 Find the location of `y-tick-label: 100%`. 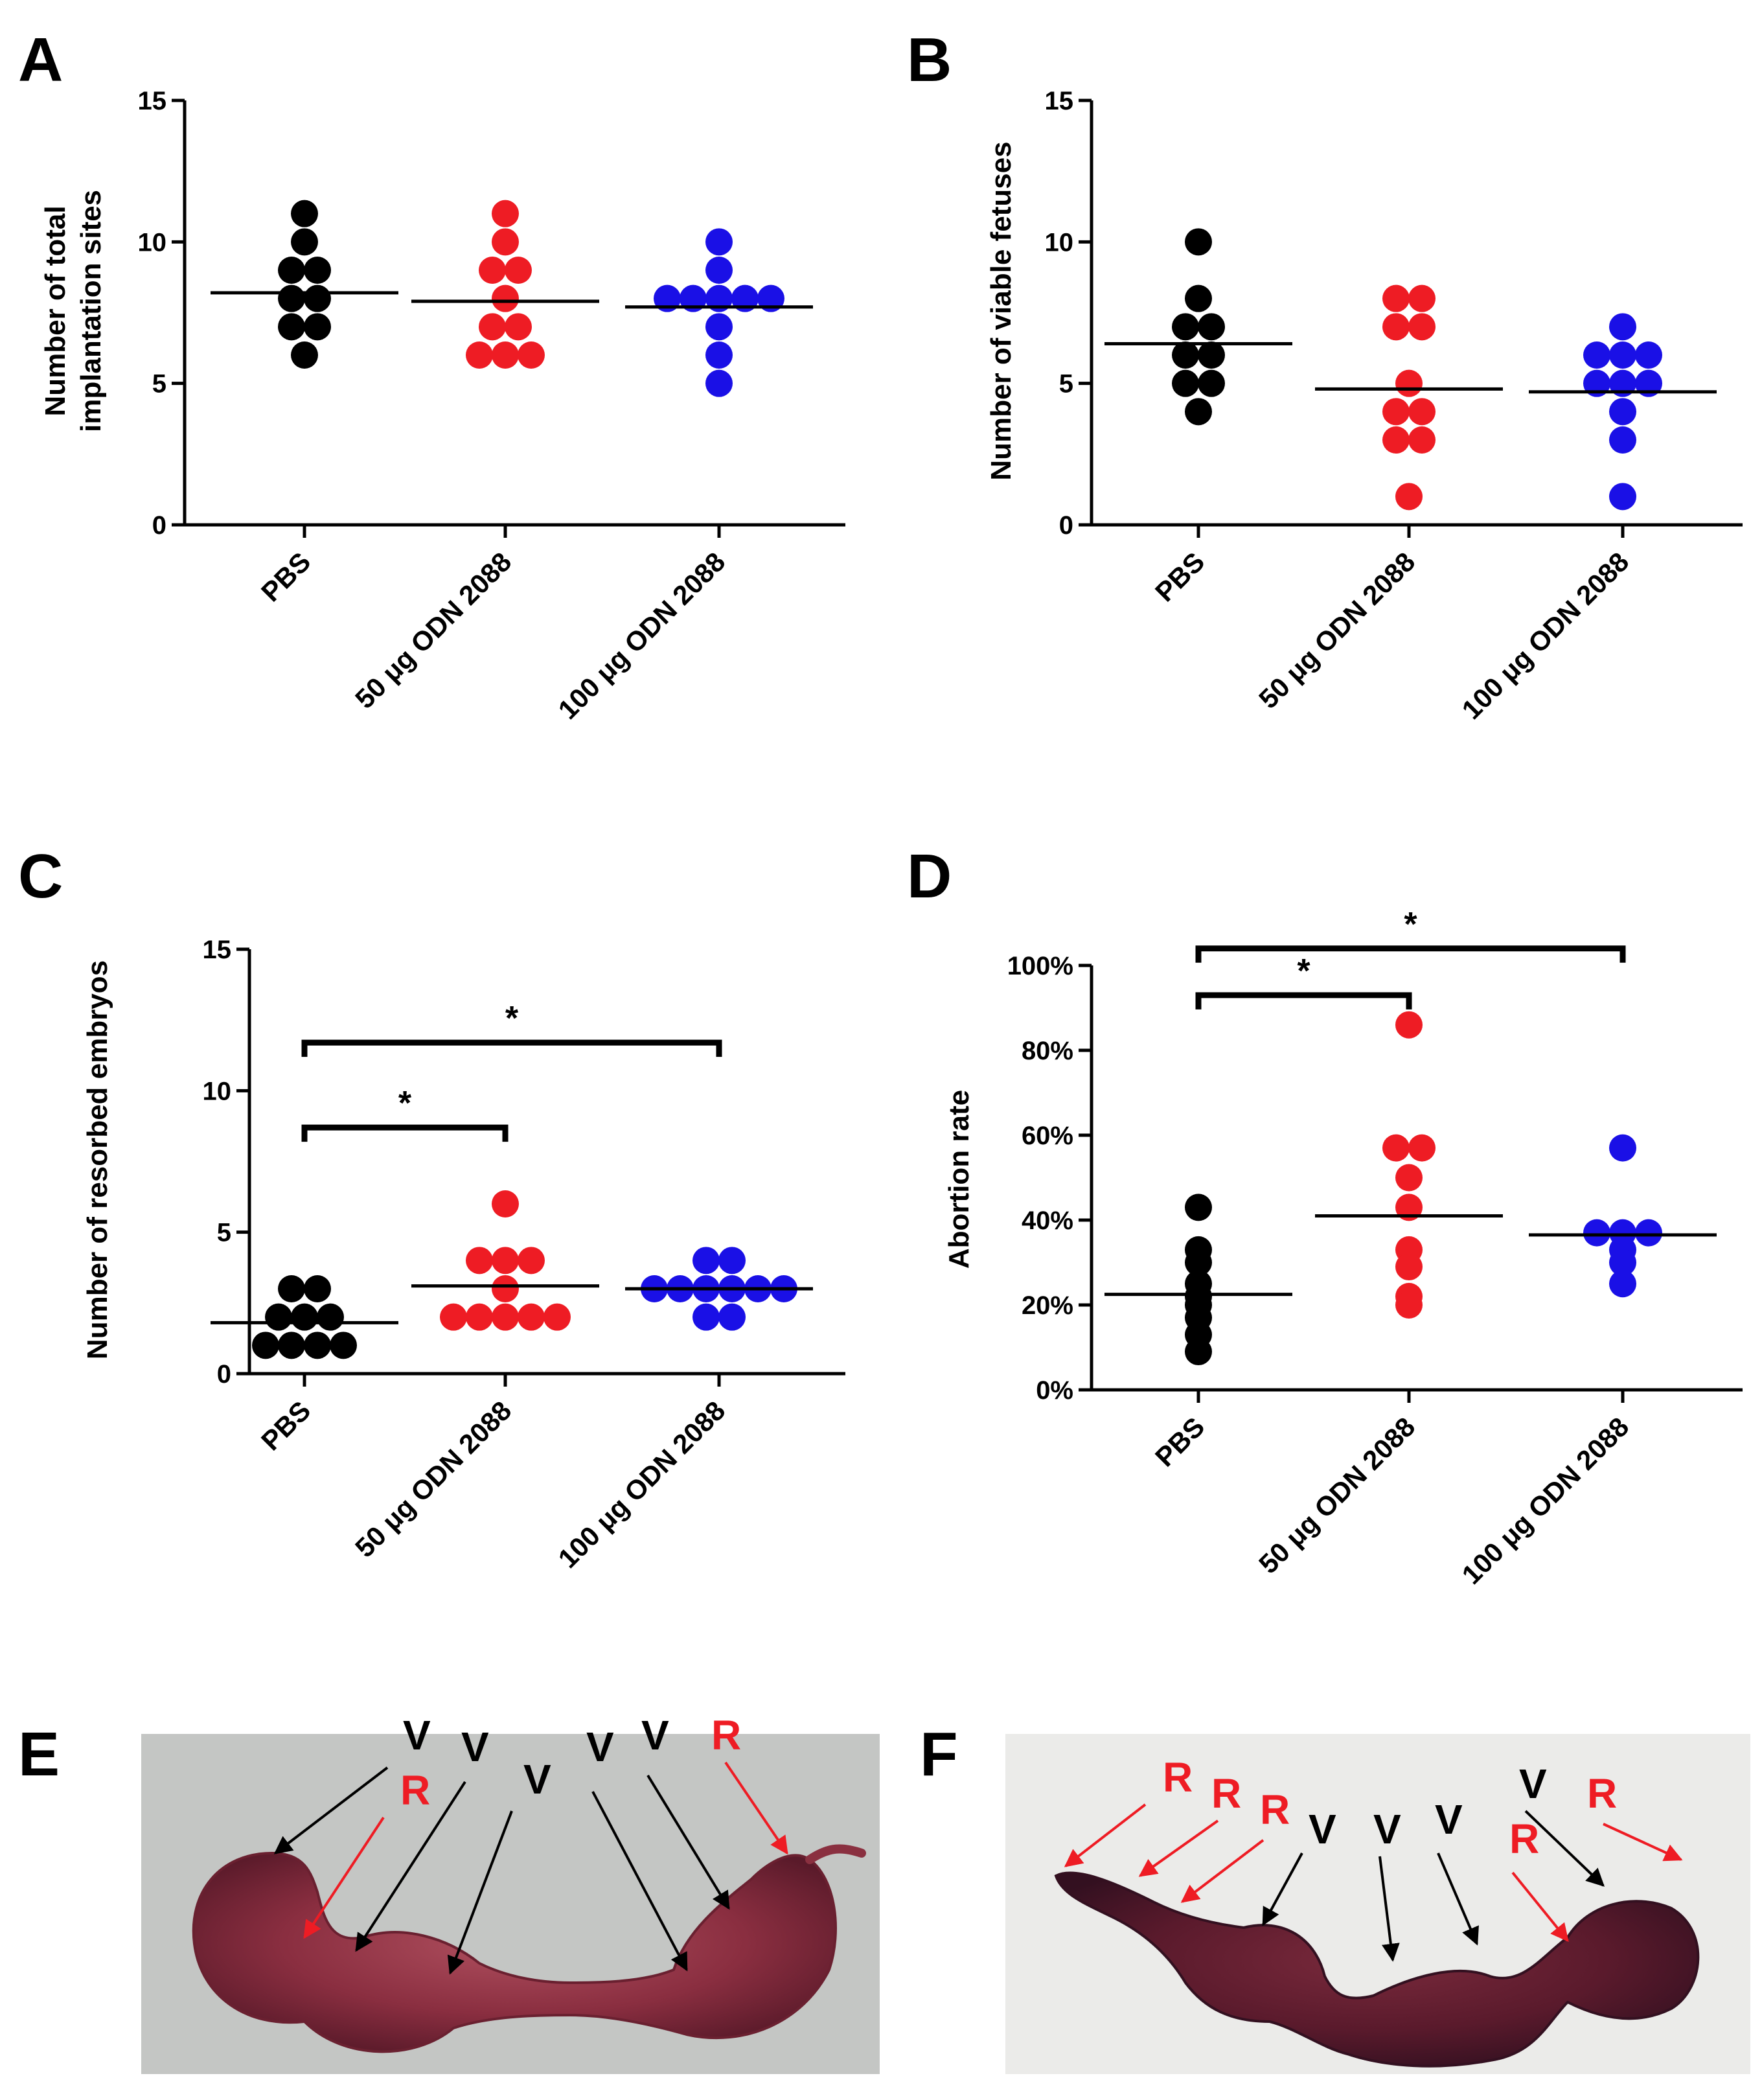

y-tick-label: 100% is located at coordinates (1040, 966).